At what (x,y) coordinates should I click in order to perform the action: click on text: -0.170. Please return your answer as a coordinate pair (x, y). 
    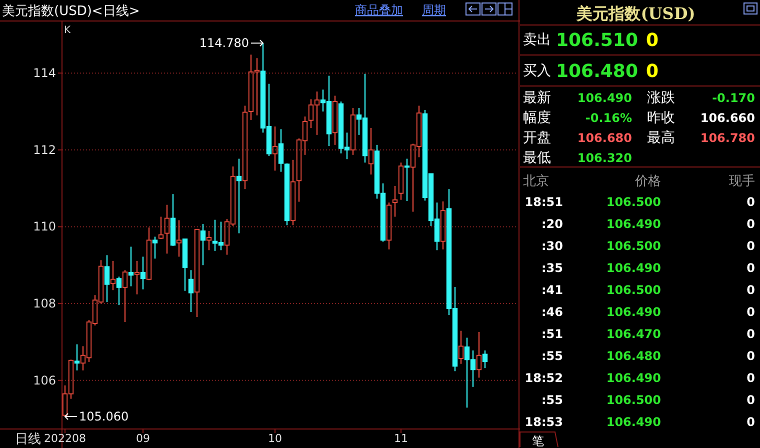
    Looking at the image, I should click on (733, 98).